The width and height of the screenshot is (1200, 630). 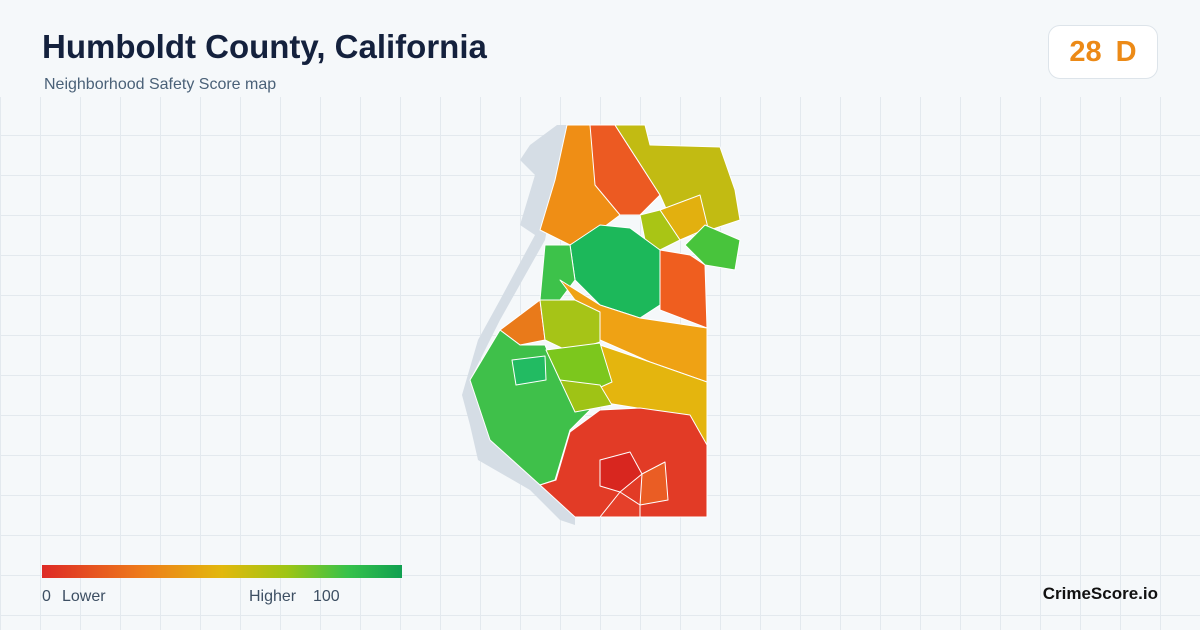 What do you see at coordinates (1103, 52) in the screenshot?
I see `score-badge: 28 D` at bounding box center [1103, 52].